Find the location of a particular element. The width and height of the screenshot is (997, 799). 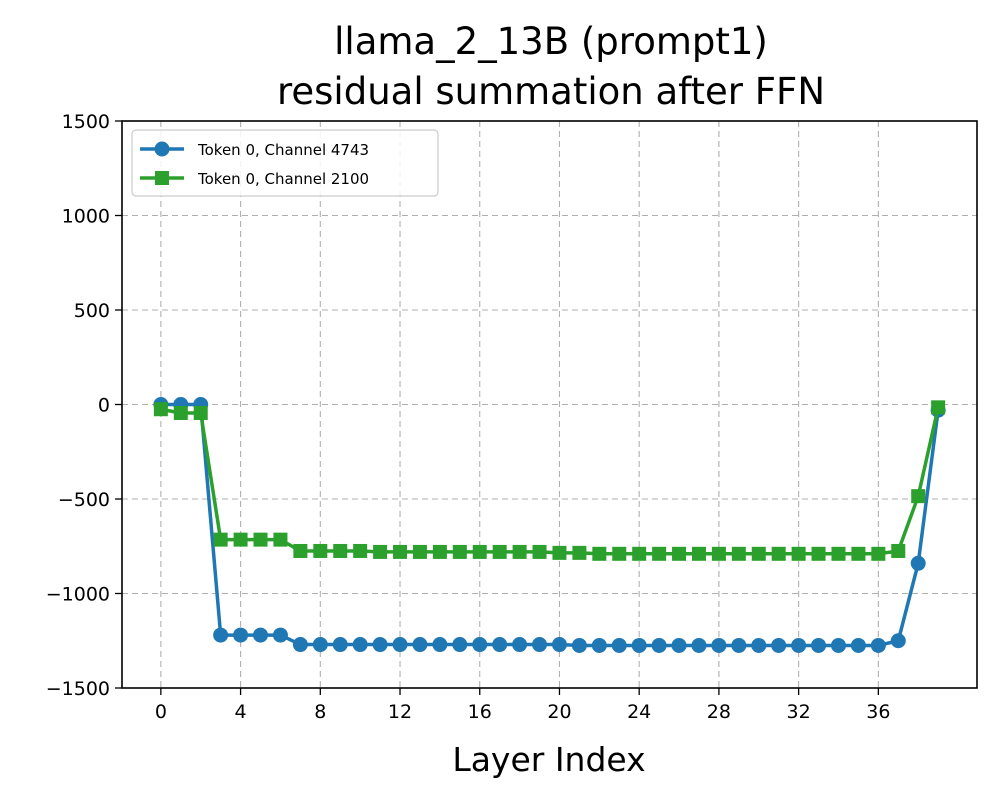

chart-title-line2: residual summation after FFN is located at coordinates (551, 91).